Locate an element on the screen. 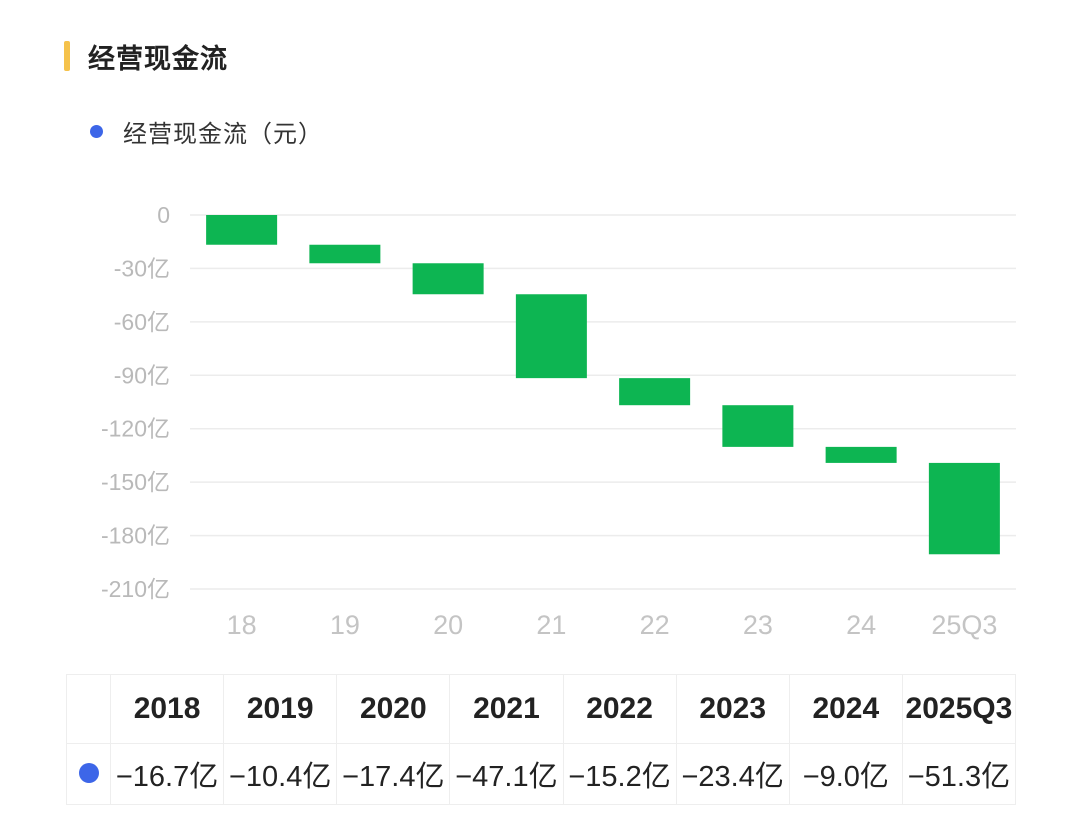 This screenshot has width=1080, height=824. series-dot is located at coordinates (88, 772).